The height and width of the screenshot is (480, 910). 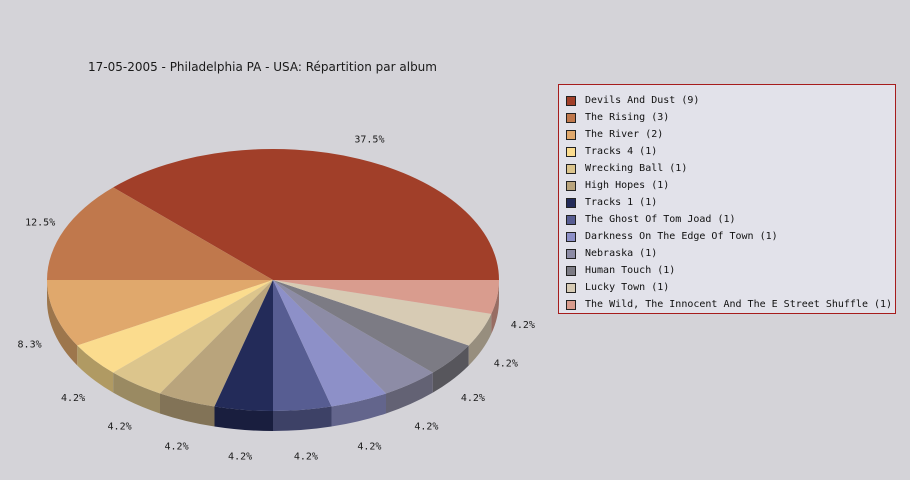 What do you see at coordinates (306, 457) in the screenshot?
I see `pie-percent-label-7: 4.2%` at bounding box center [306, 457].